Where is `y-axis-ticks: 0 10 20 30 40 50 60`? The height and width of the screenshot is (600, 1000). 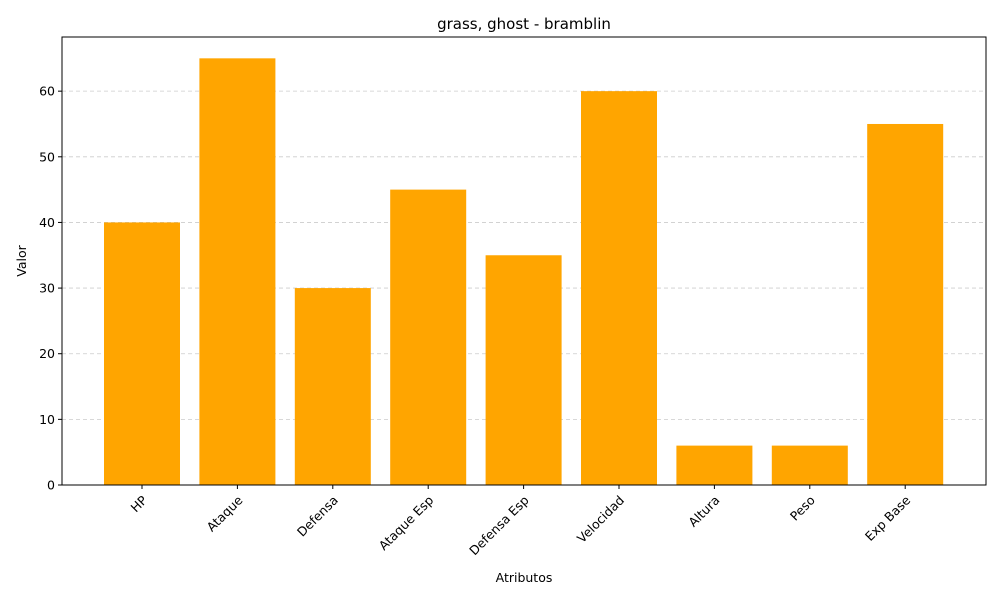 y-axis-ticks: 0 10 20 30 40 50 60 is located at coordinates (50, 288).